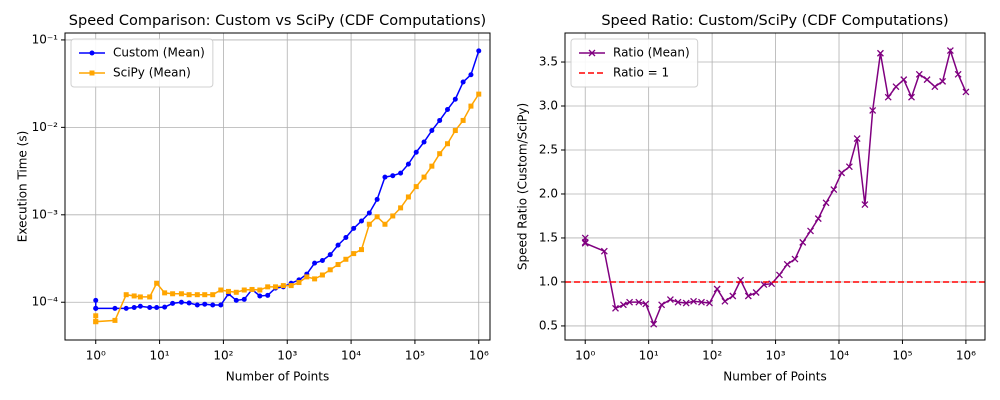  What do you see at coordinates (548, 149) in the screenshot?
I see `y-tick-label: 2.5` at bounding box center [548, 149].